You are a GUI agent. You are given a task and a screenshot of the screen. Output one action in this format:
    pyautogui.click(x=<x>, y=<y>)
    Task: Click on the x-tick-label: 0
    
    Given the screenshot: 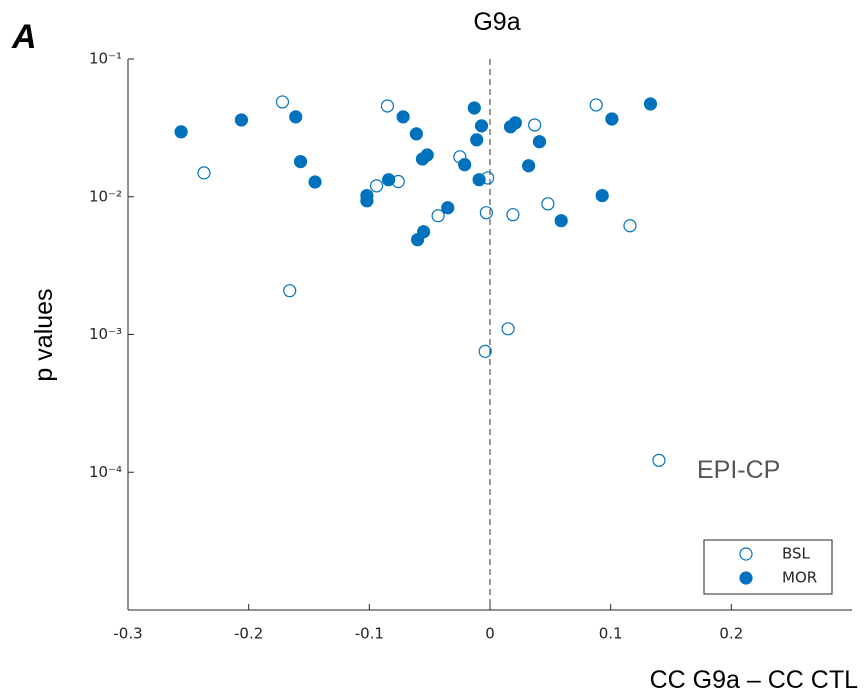 What is the action you would take?
    pyautogui.click(x=490, y=634)
    